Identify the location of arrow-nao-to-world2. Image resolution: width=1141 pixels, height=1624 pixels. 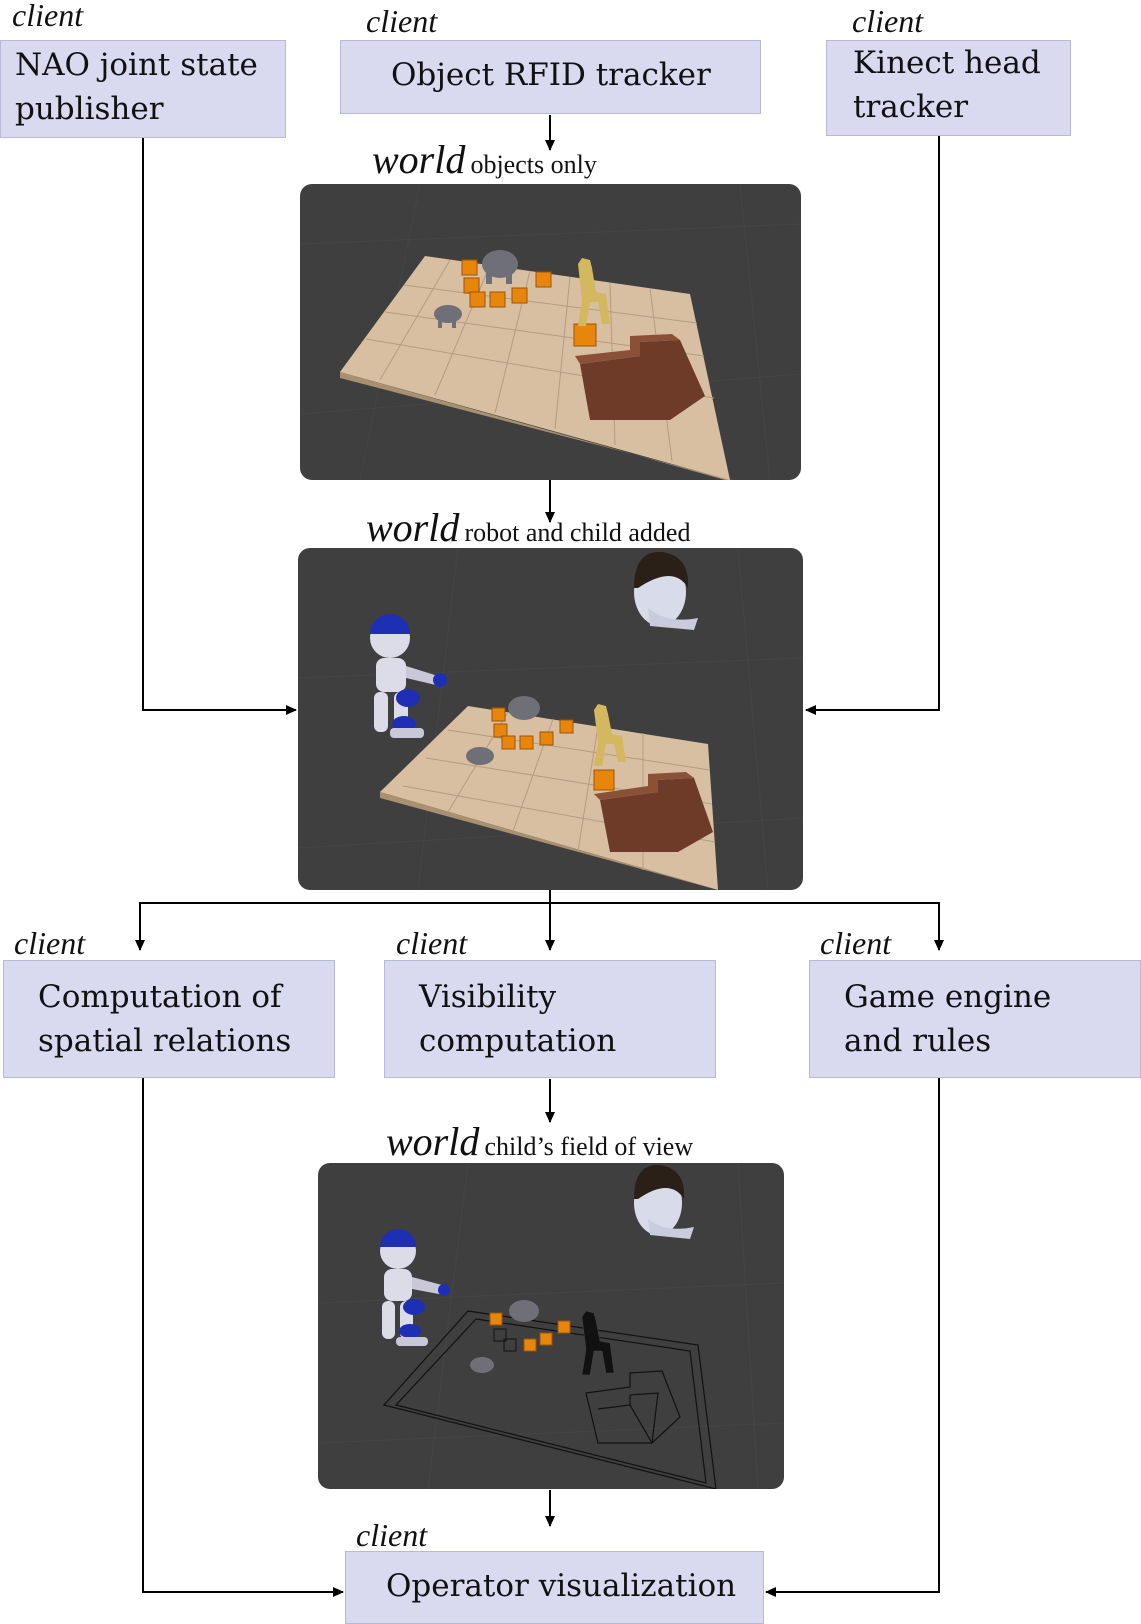
(219, 426).